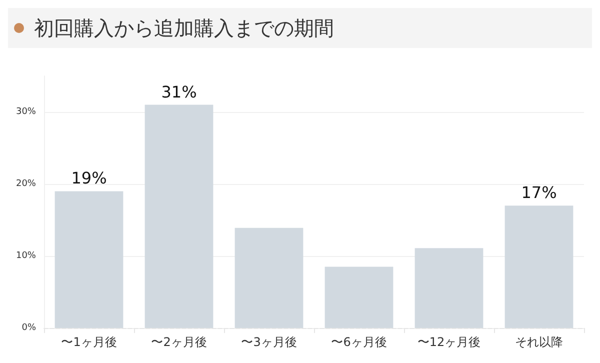 This screenshot has width=600, height=363. What do you see at coordinates (29, 328) in the screenshot?
I see `y-tick-label: 0%` at bounding box center [29, 328].